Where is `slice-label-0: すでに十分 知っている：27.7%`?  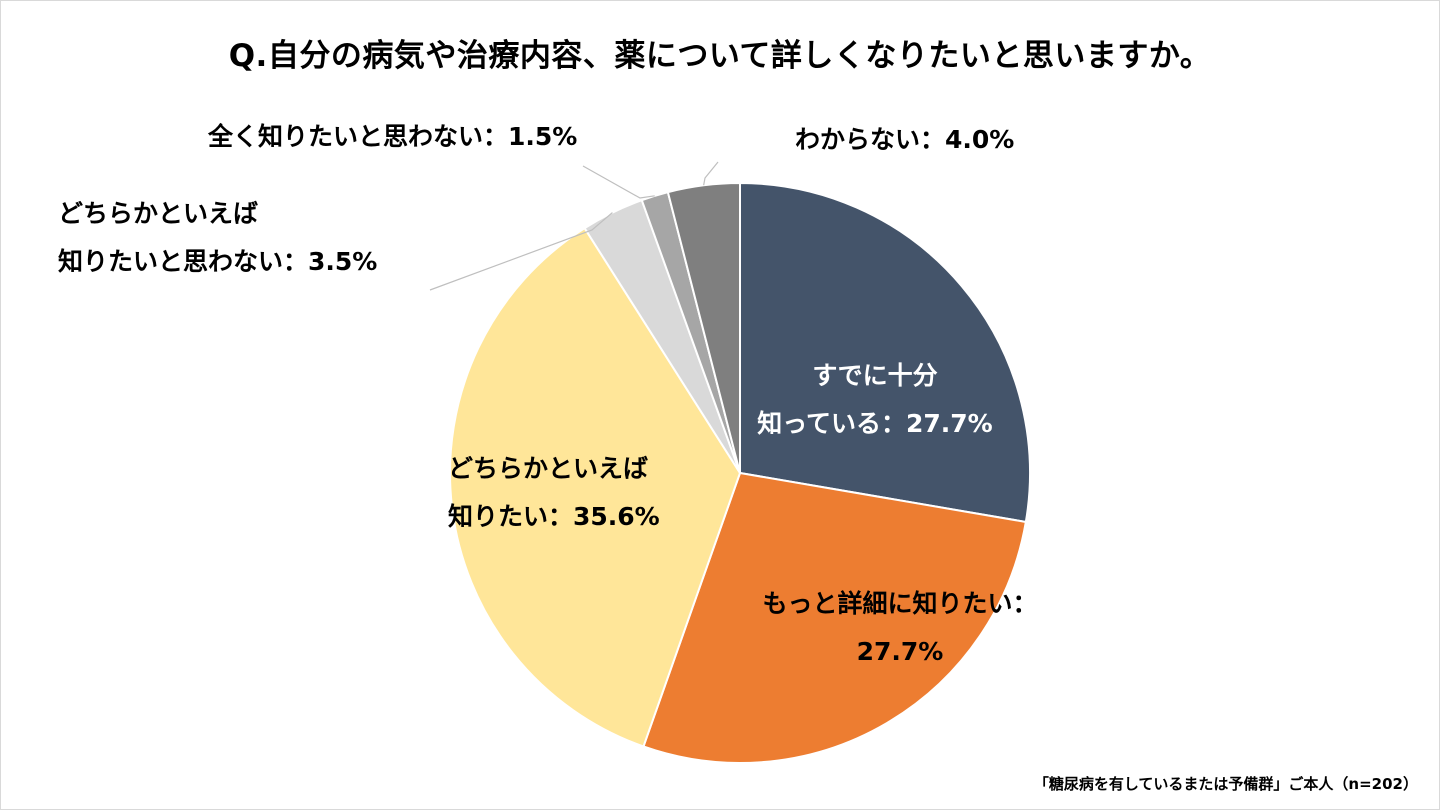
slice-label-0: すでに十分 知っている：27.7% is located at coordinates (875, 399).